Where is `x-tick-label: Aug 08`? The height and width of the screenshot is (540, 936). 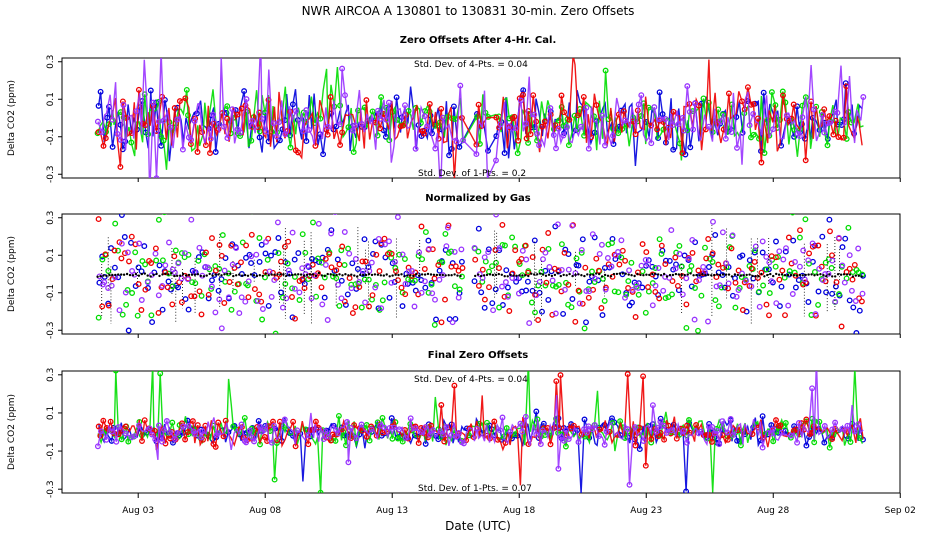 x-tick-label: Aug 08 is located at coordinates (265, 511).